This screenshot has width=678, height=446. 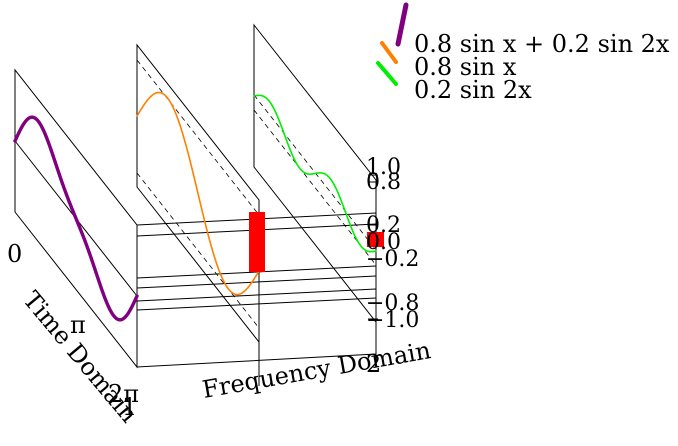 What do you see at coordinates (387, 73) in the screenshot?
I see `legend-swatch-freq2` at bounding box center [387, 73].